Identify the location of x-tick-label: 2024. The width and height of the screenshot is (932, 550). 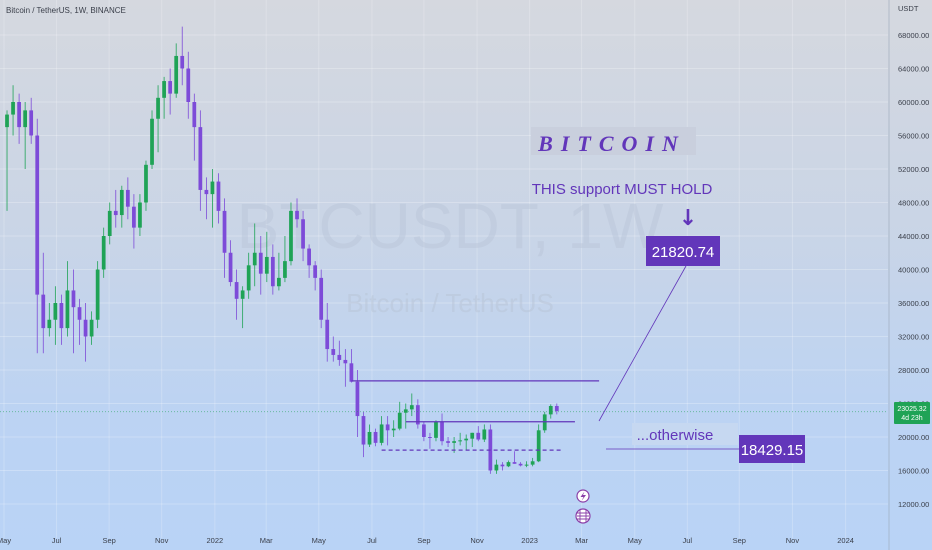
(845, 540).